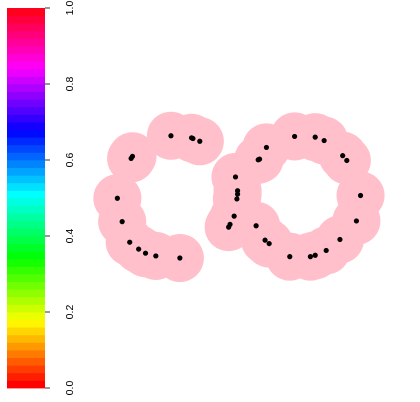  What do you see at coordinates (70, 236) in the screenshot?
I see `colorbar-tick-label: 0.4` at bounding box center [70, 236].